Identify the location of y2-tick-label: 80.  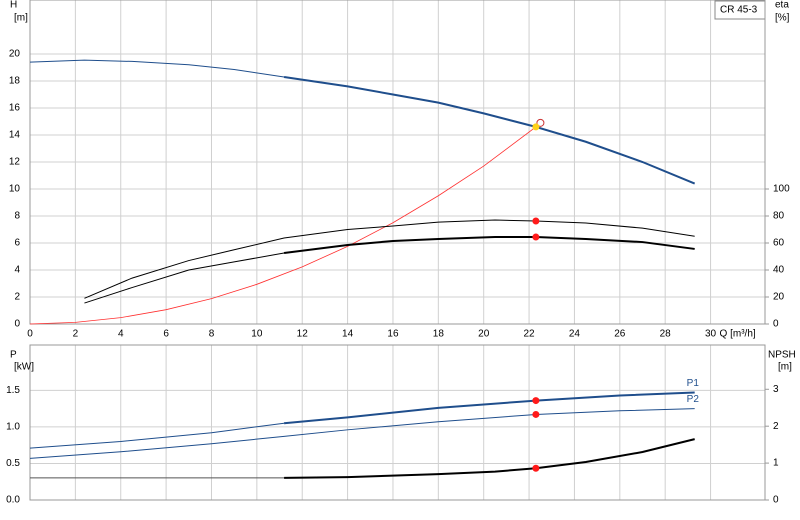
(779, 216).